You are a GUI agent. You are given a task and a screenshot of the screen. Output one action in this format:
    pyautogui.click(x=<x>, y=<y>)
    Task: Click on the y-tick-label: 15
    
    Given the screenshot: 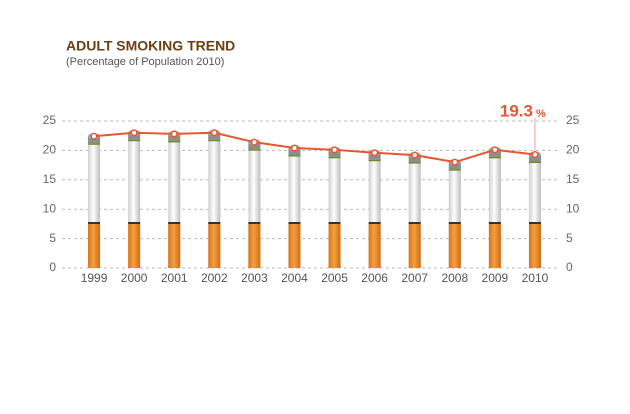 What is the action you would take?
    pyautogui.click(x=50, y=179)
    